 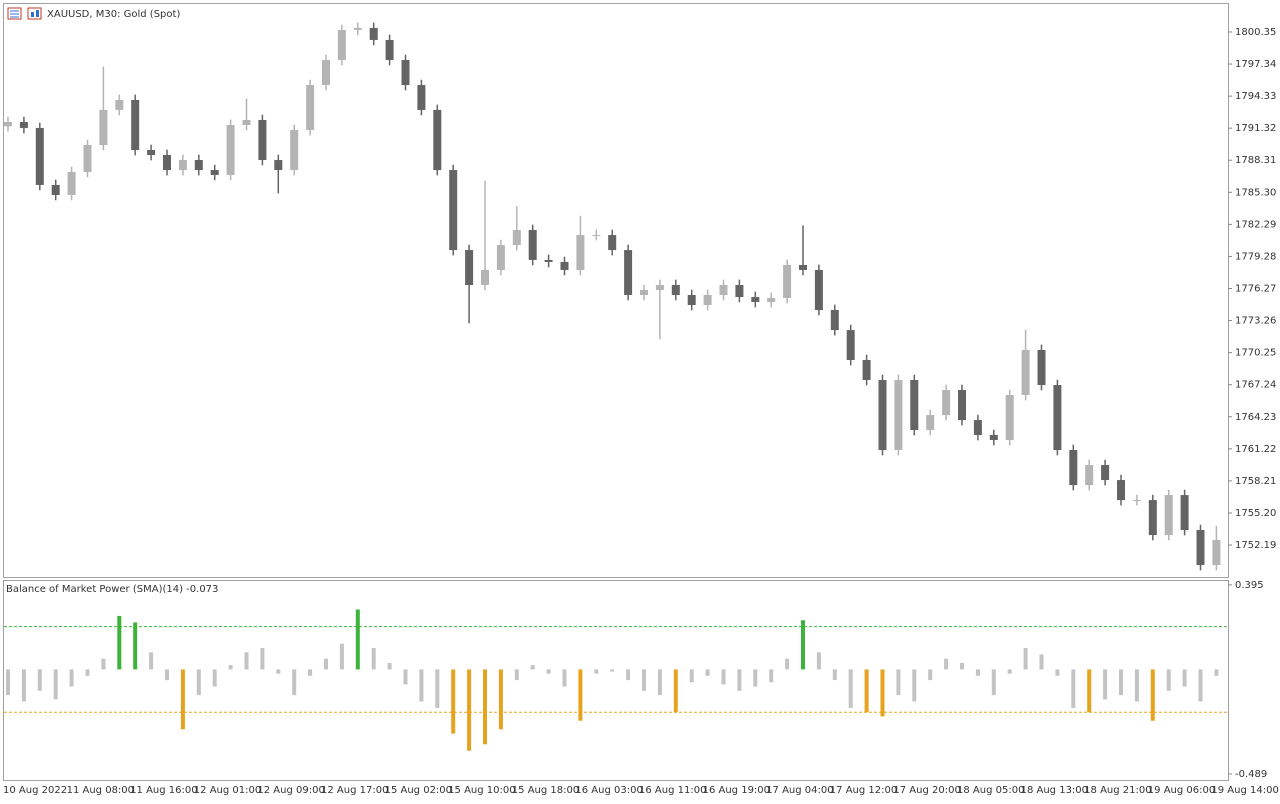 What do you see at coordinates (1255, 353) in the screenshot?
I see `y-tick-label: 1770.25` at bounding box center [1255, 353].